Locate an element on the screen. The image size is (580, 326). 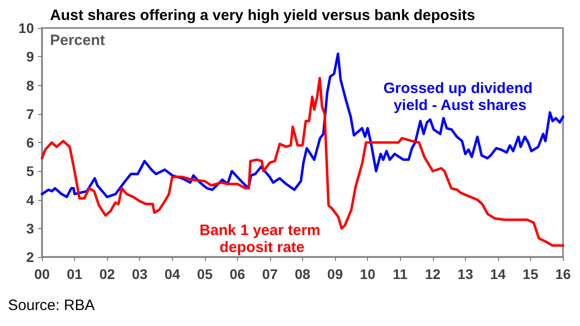
x-tick-label: 14 is located at coordinates (498, 274).